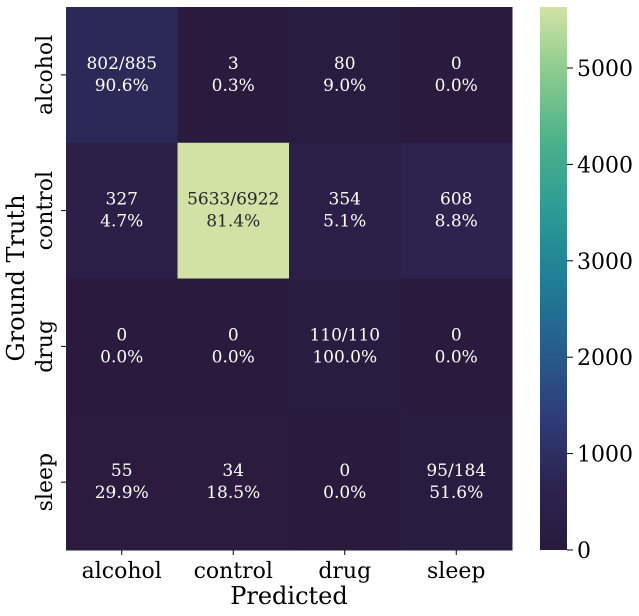 The width and height of the screenshot is (639, 616). I want to click on cell-percent-label: 51.6%, so click(456, 493).